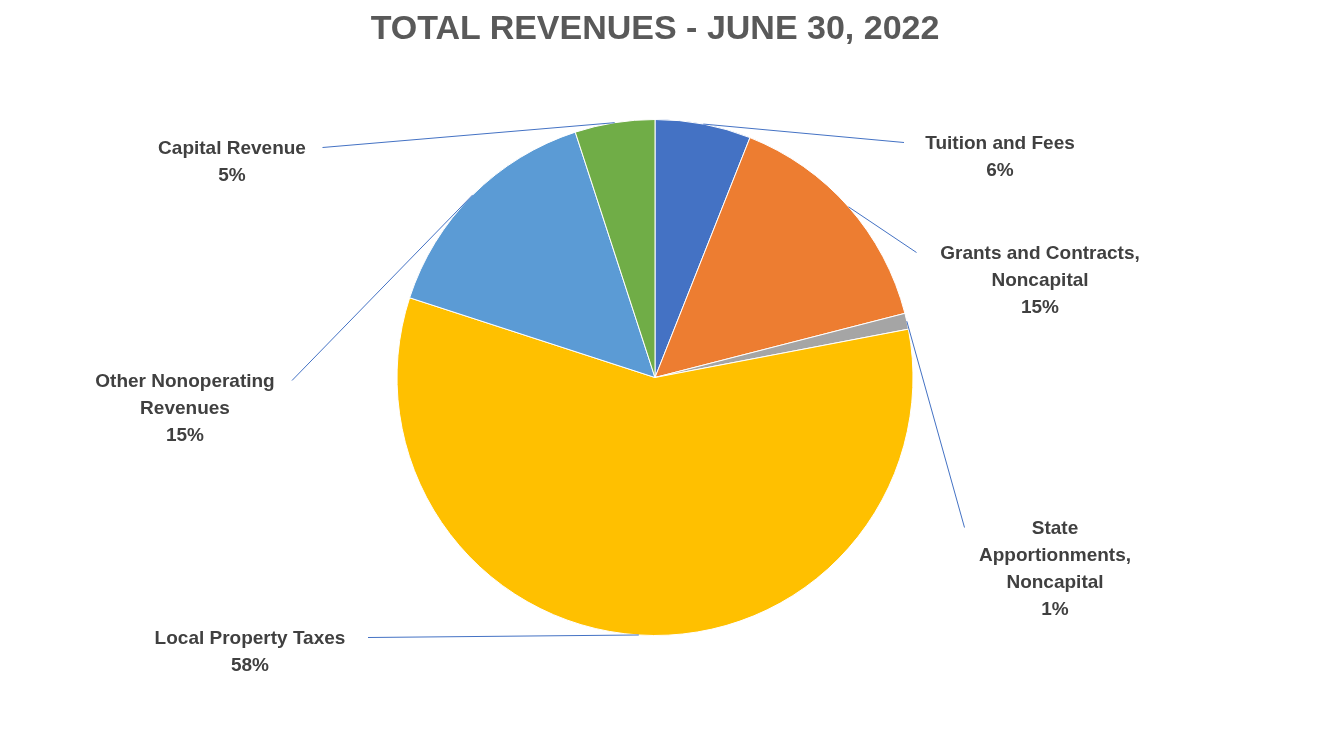  I want to click on data-label: 58%, so click(250, 664).